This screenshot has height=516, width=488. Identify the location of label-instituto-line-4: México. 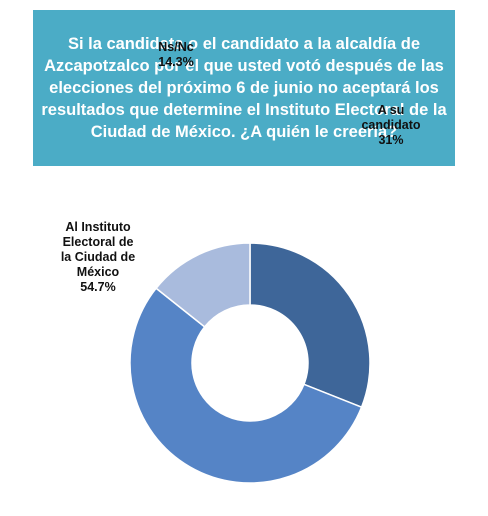
(98, 272).